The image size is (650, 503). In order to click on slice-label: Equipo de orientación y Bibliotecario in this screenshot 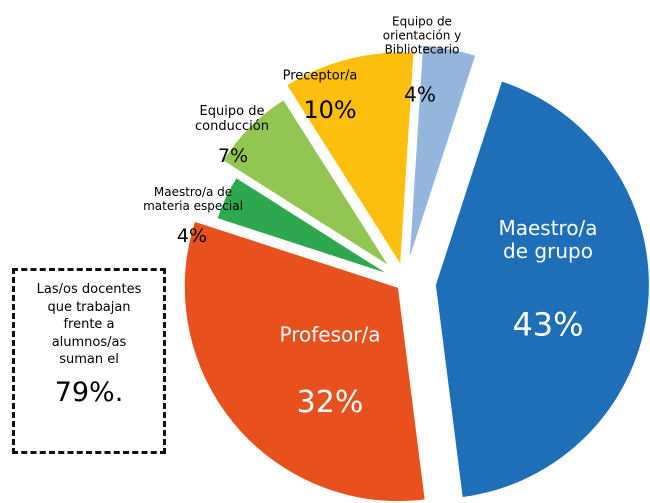, I will do `click(422, 35)`.